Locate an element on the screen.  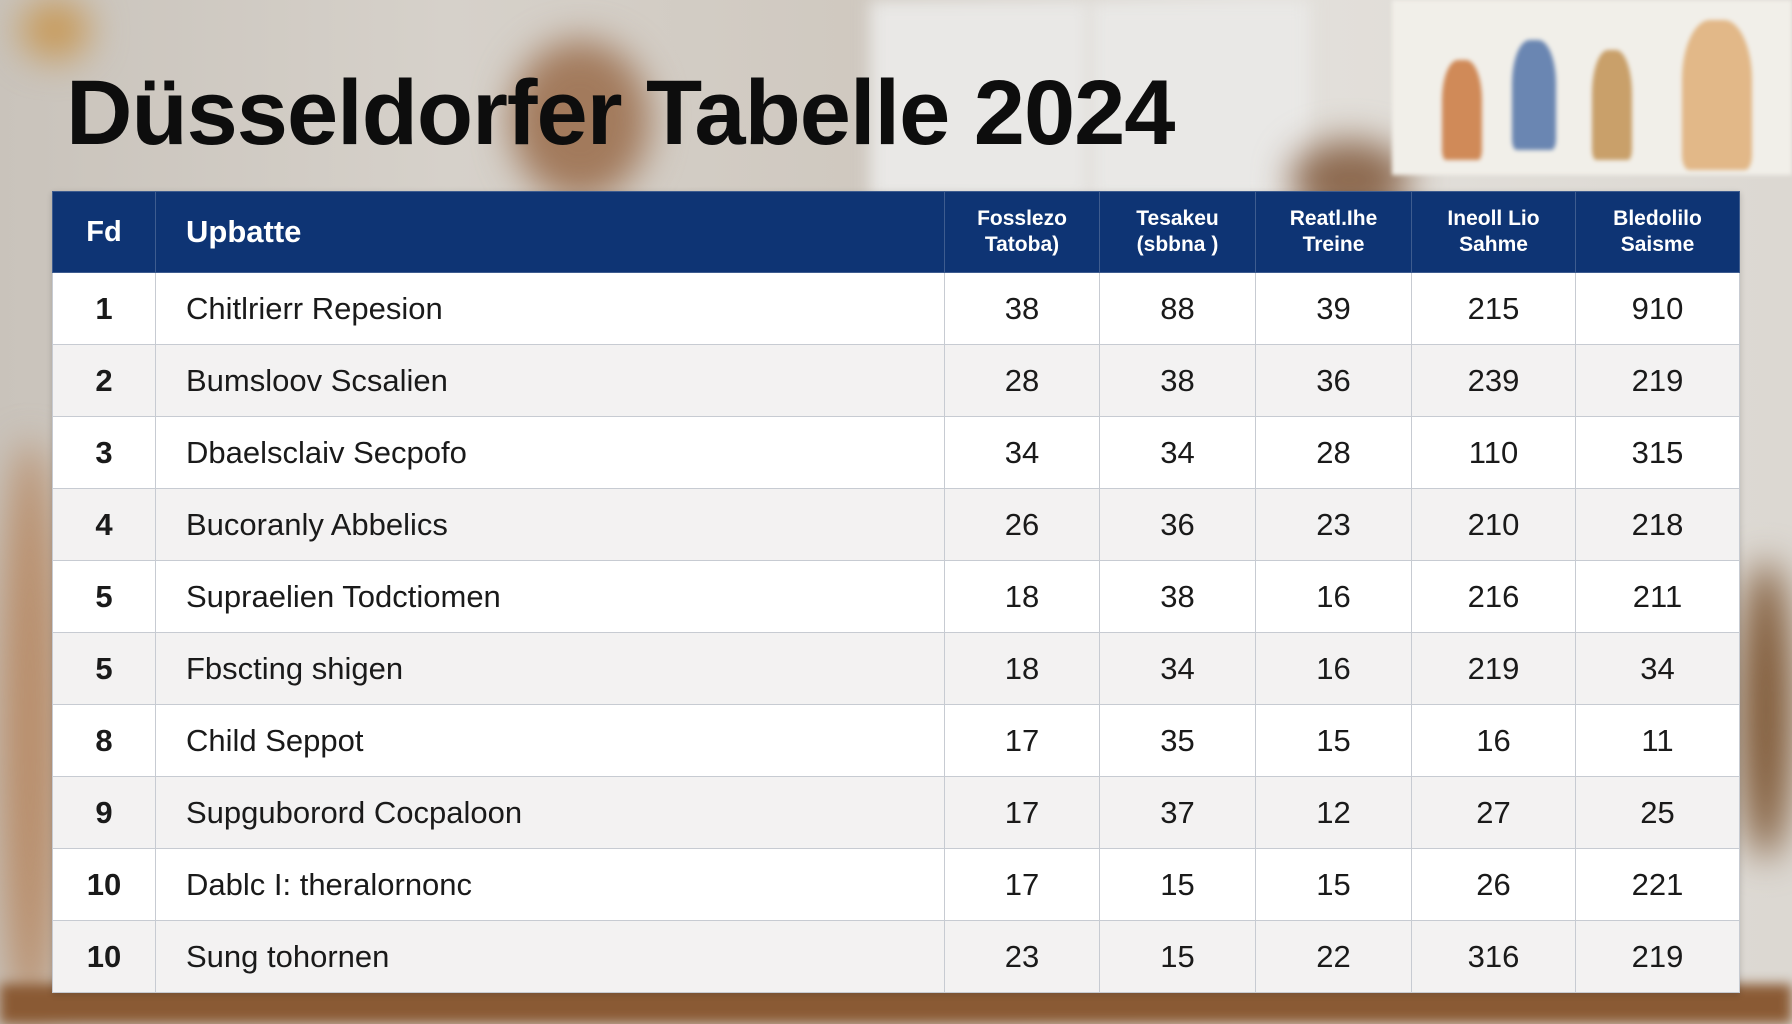
value-cell: 110 is located at coordinates (1493, 452).